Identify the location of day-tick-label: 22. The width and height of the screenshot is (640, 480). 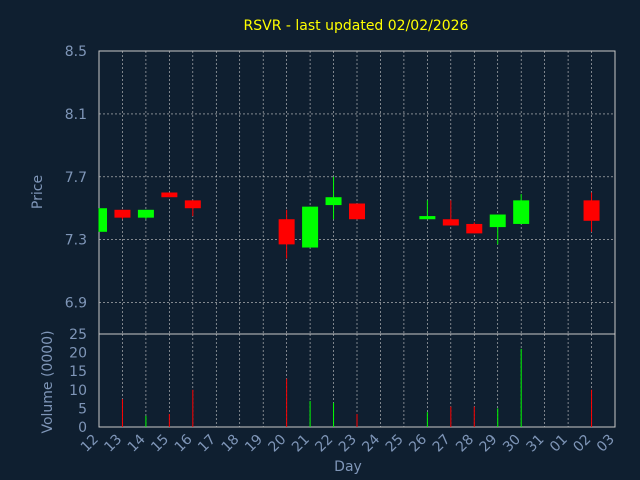
(324, 444).